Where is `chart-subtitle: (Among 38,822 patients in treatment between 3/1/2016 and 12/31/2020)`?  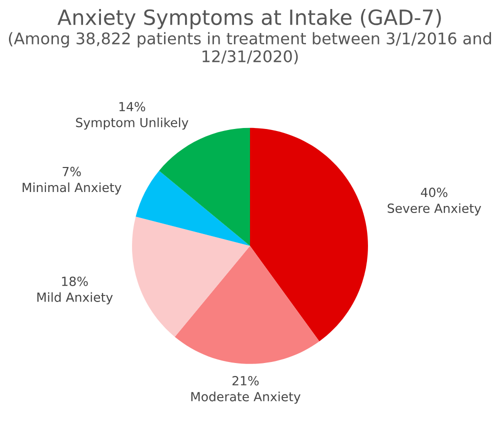
chart-subtitle: (Among 38,822 patients in treatment between 3/1/2016 and 12/31/2020) is located at coordinates (249, 48).